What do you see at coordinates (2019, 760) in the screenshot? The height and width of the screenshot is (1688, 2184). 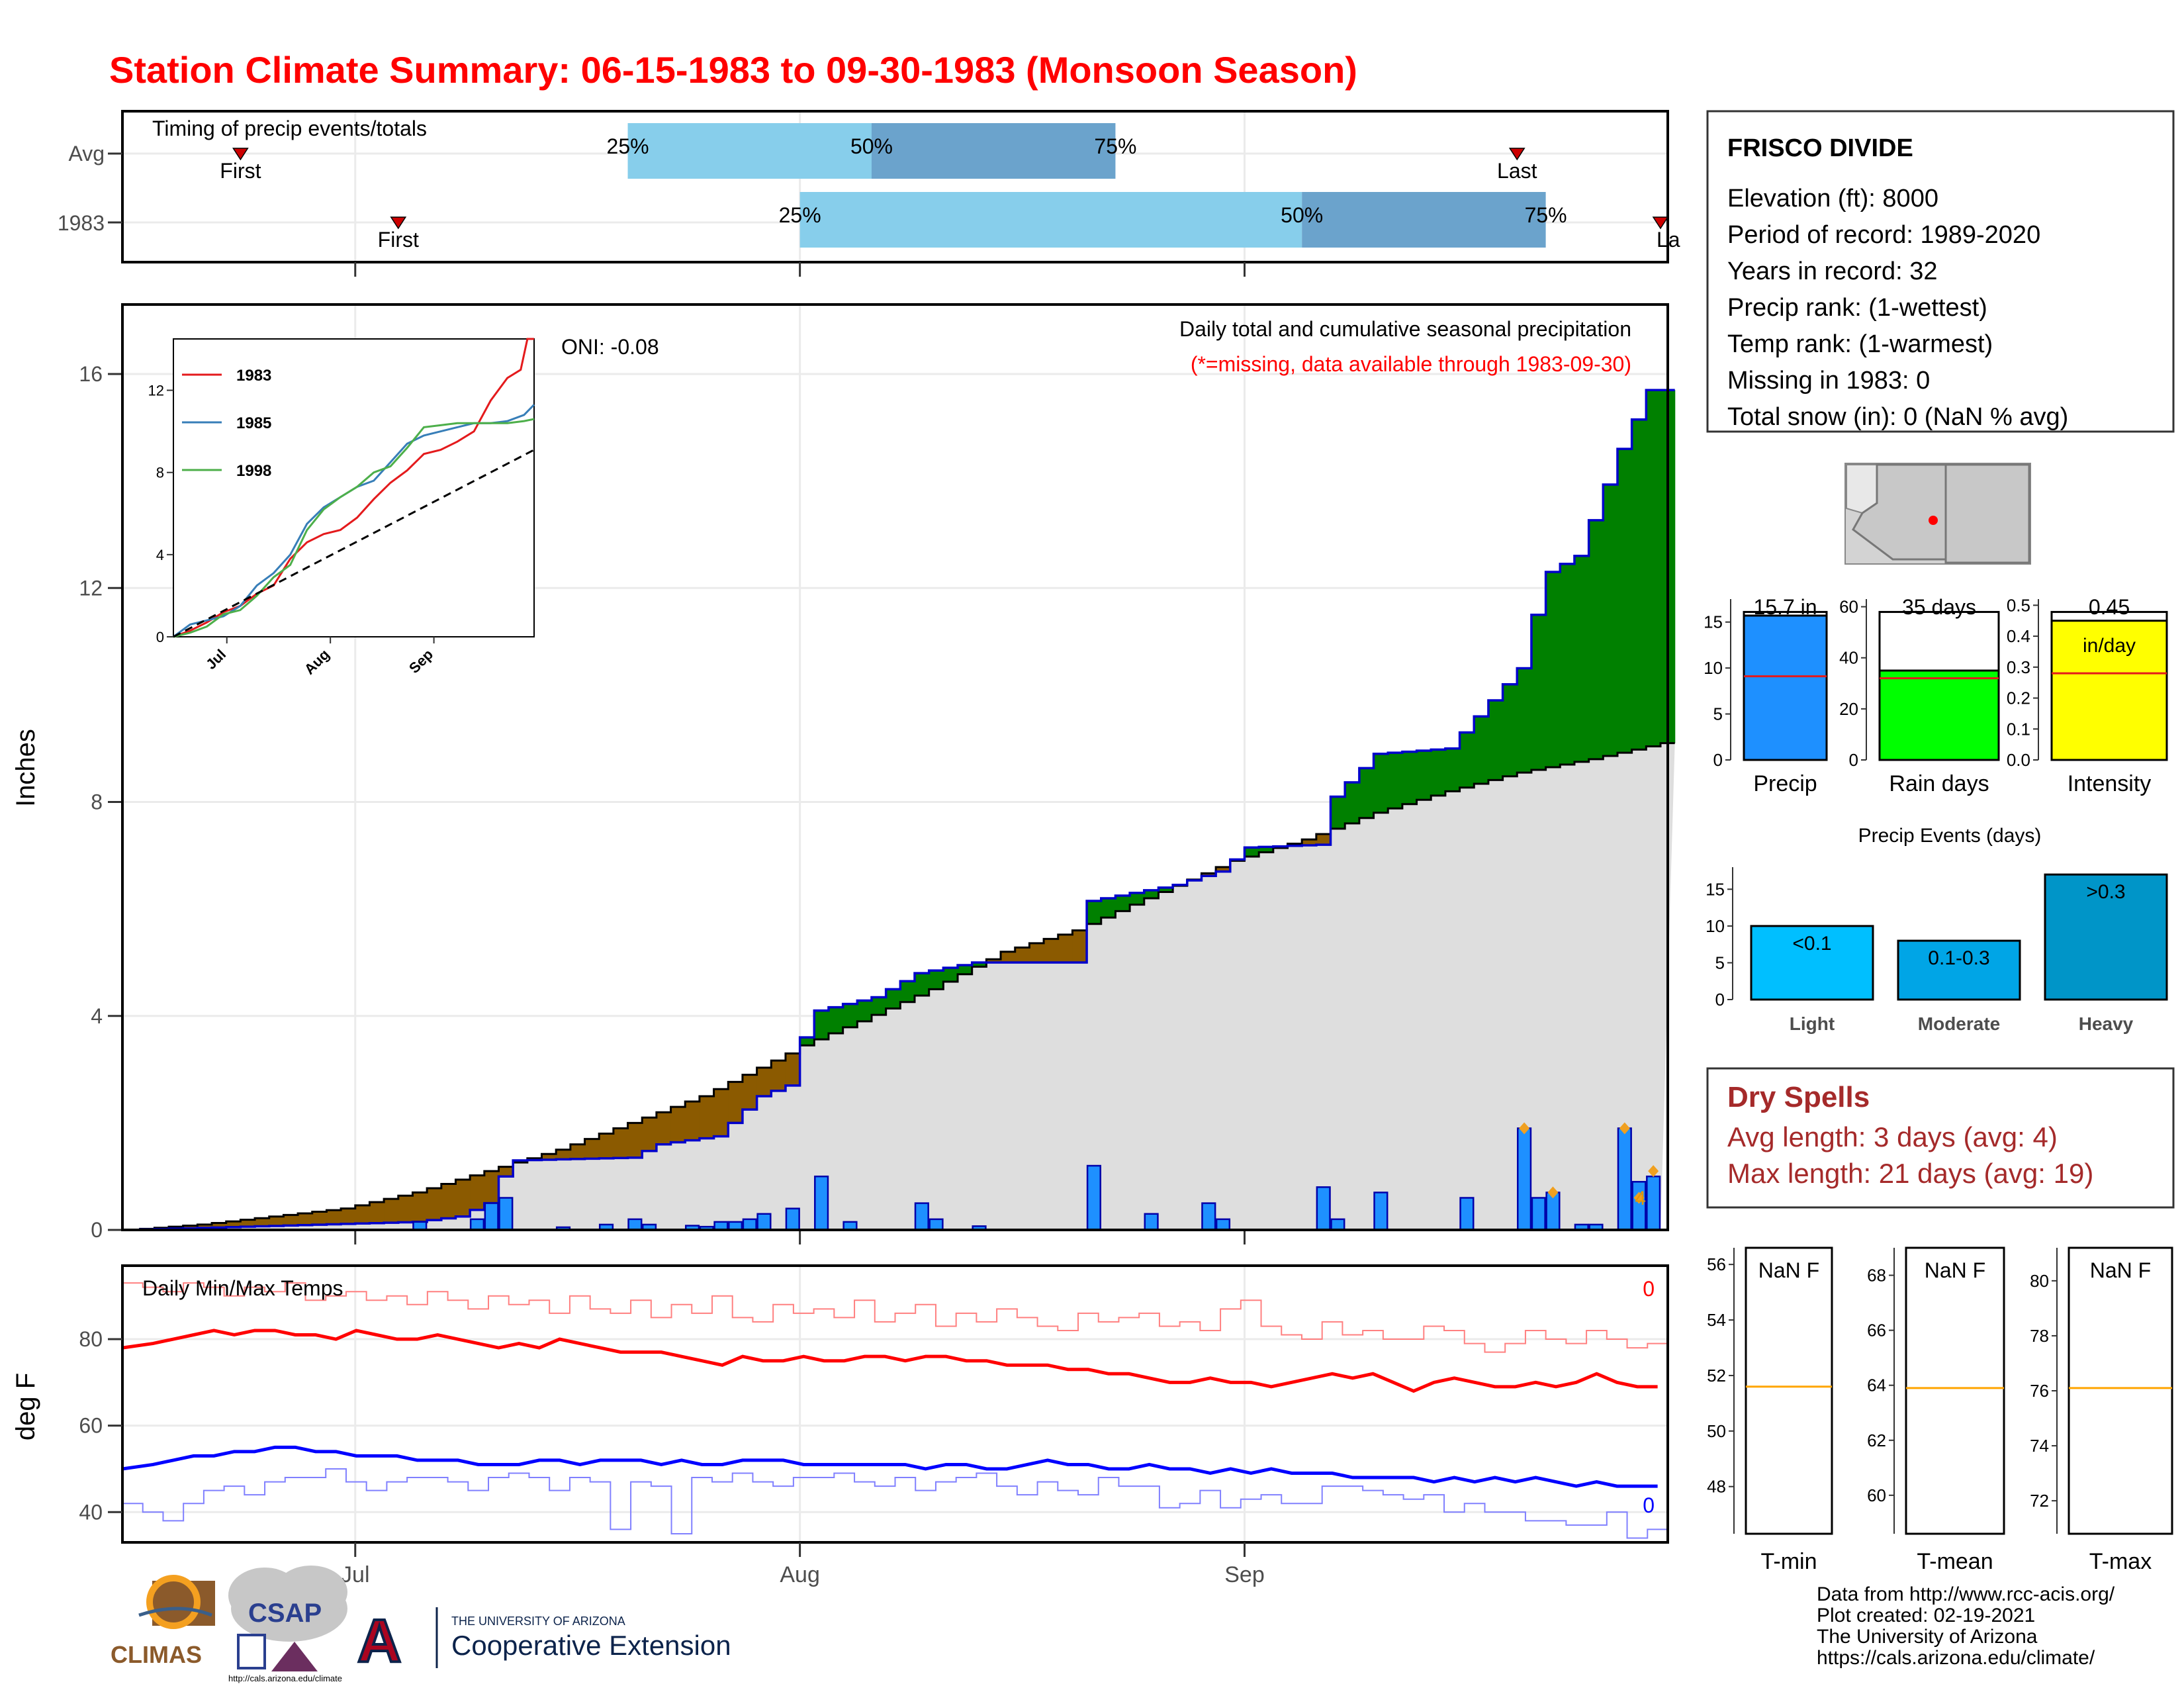 I see `summary-y-tick-label: 0.0` at bounding box center [2019, 760].